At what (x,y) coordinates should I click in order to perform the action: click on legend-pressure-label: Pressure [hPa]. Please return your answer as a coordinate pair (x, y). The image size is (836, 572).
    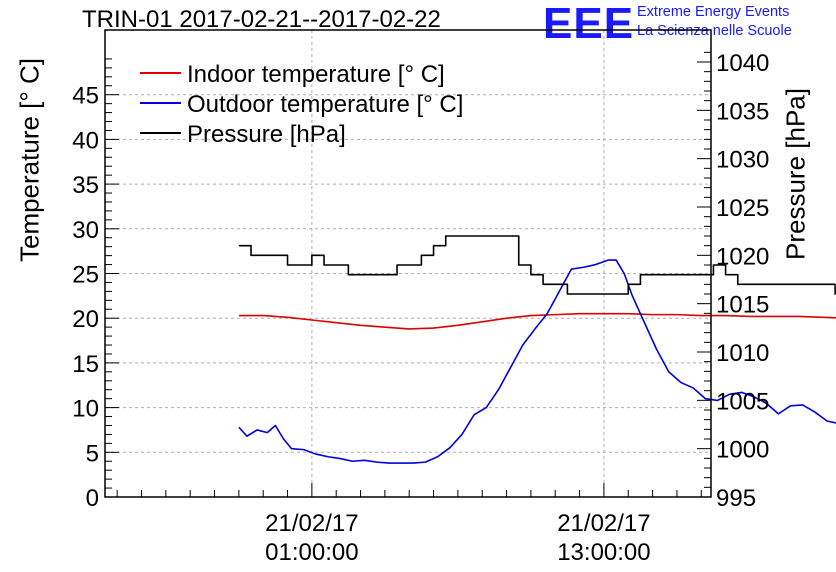
    Looking at the image, I should click on (266, 134).